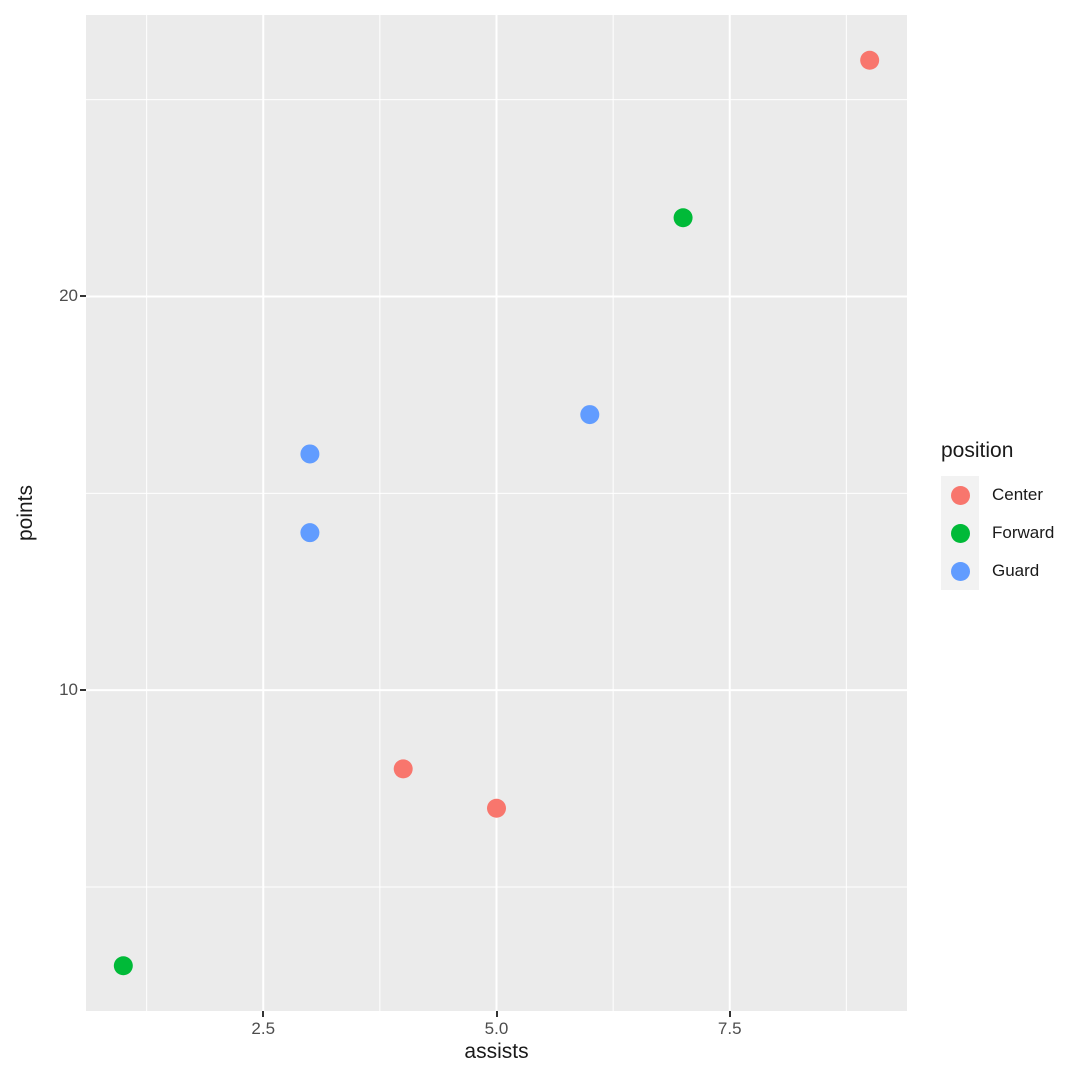 This screenshot has width=1085, height=1081. Describe the element at coordinates (25, 513) in the screenshot. I see `y-axis-title: points` at that location.